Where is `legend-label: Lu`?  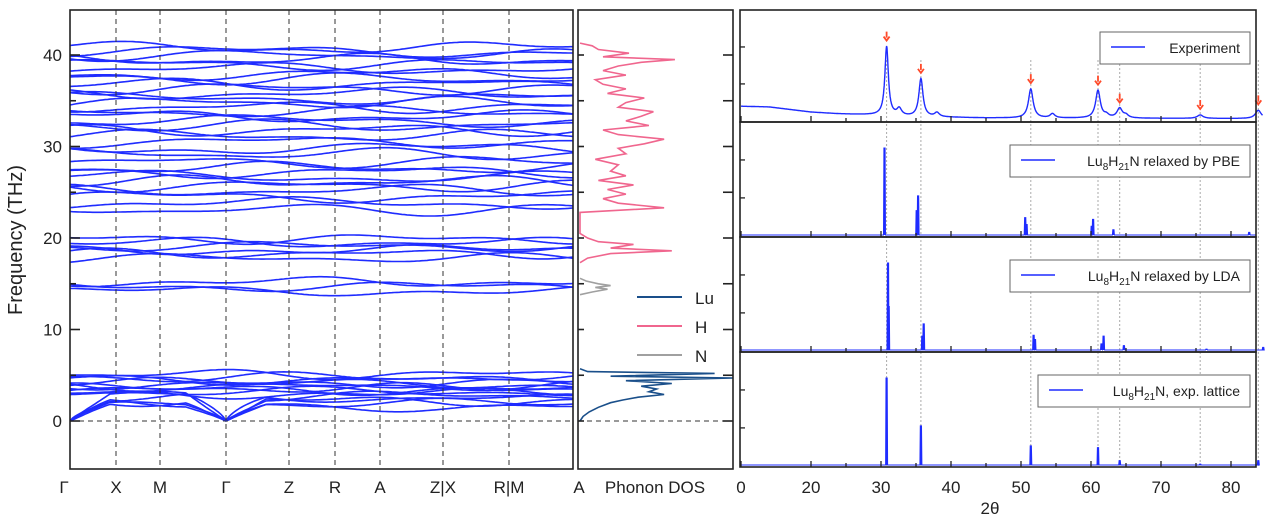
legend-label: Lu is located at coordinates (704, 298).